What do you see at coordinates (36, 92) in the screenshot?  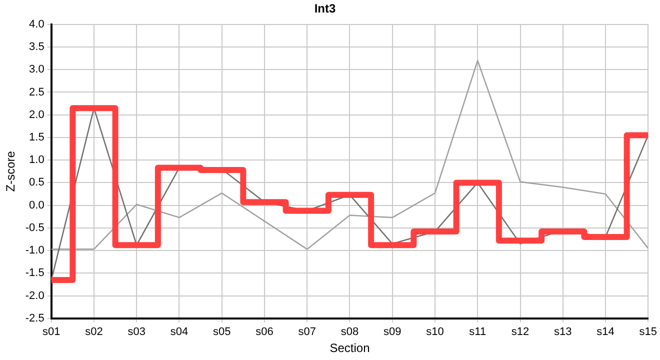 I see `y-tick-label: 2.5` at bounding box center [36, 92].